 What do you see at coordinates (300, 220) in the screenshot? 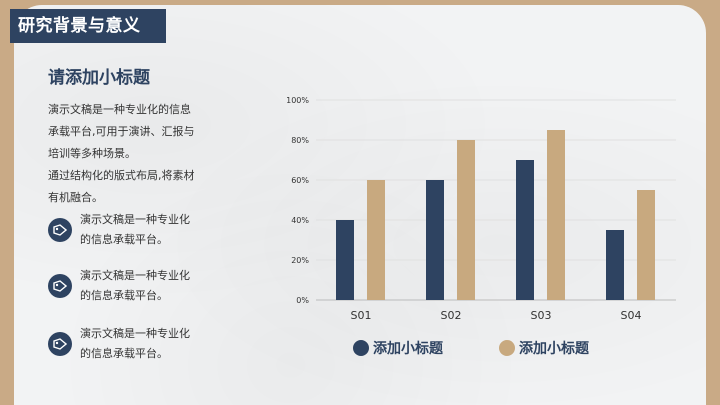
I see `y-tick-label: 40%` at bounding box center [300, 220].